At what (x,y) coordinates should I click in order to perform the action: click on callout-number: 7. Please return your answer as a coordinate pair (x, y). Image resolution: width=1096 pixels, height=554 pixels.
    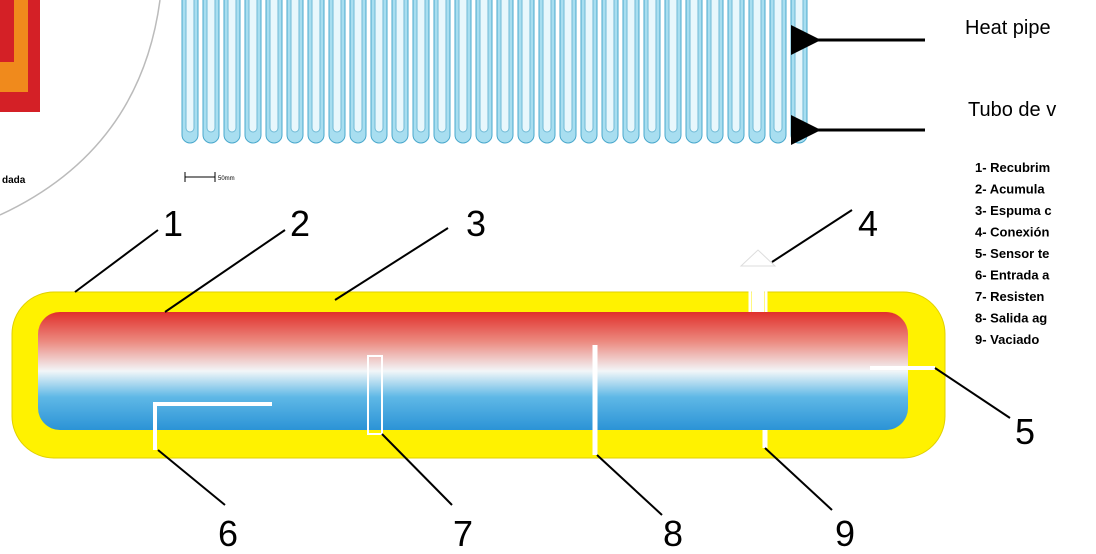
    Looking at the image, I should click on (463, 533).